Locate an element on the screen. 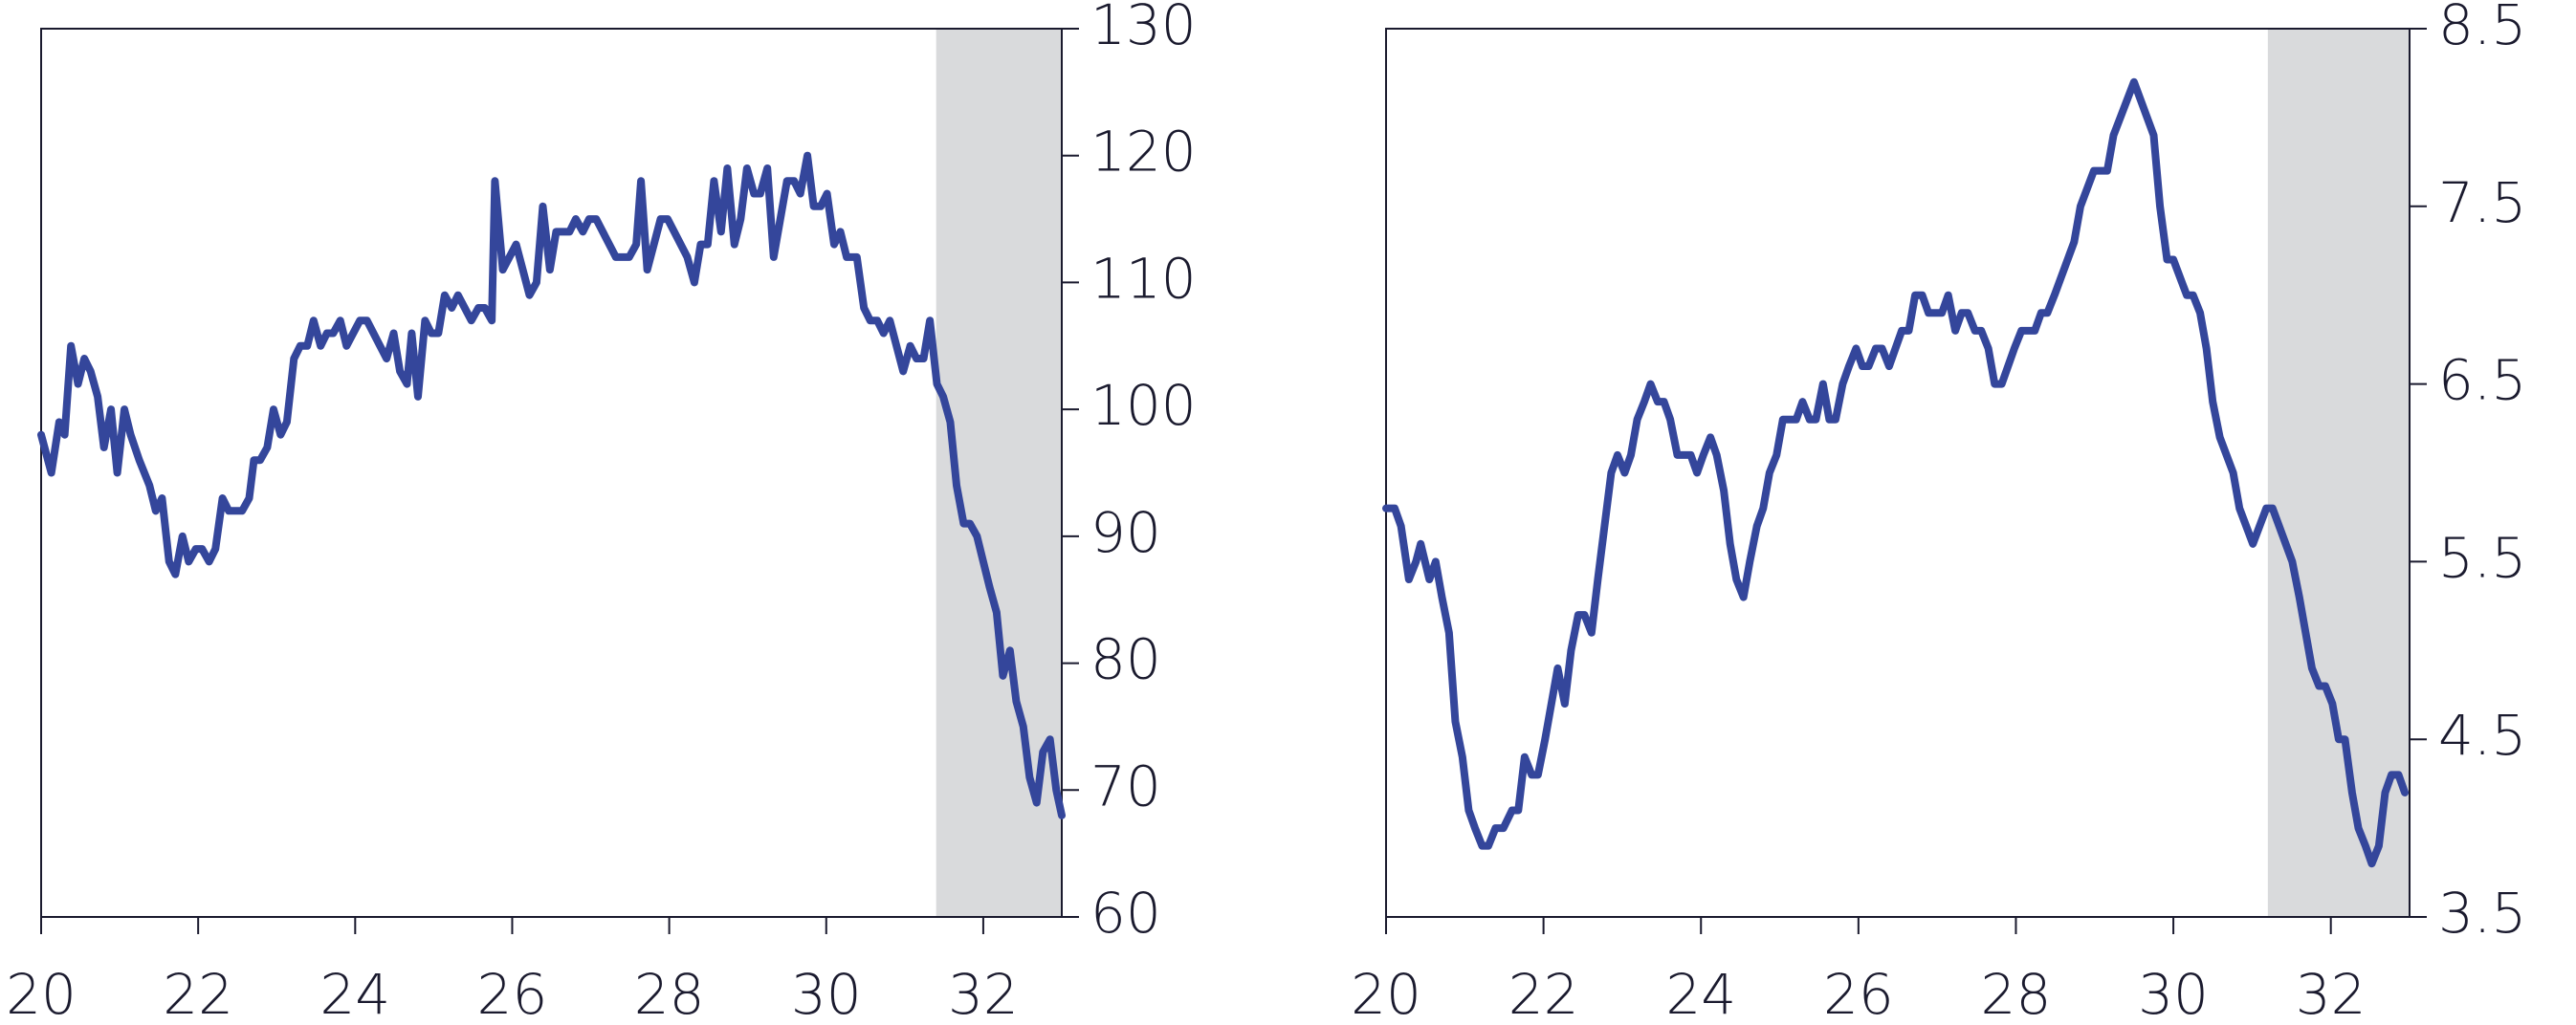 The width and height of the screenshot is (2576, 1025). y-tick-label: 60 is located at coordinates (1125, 913).